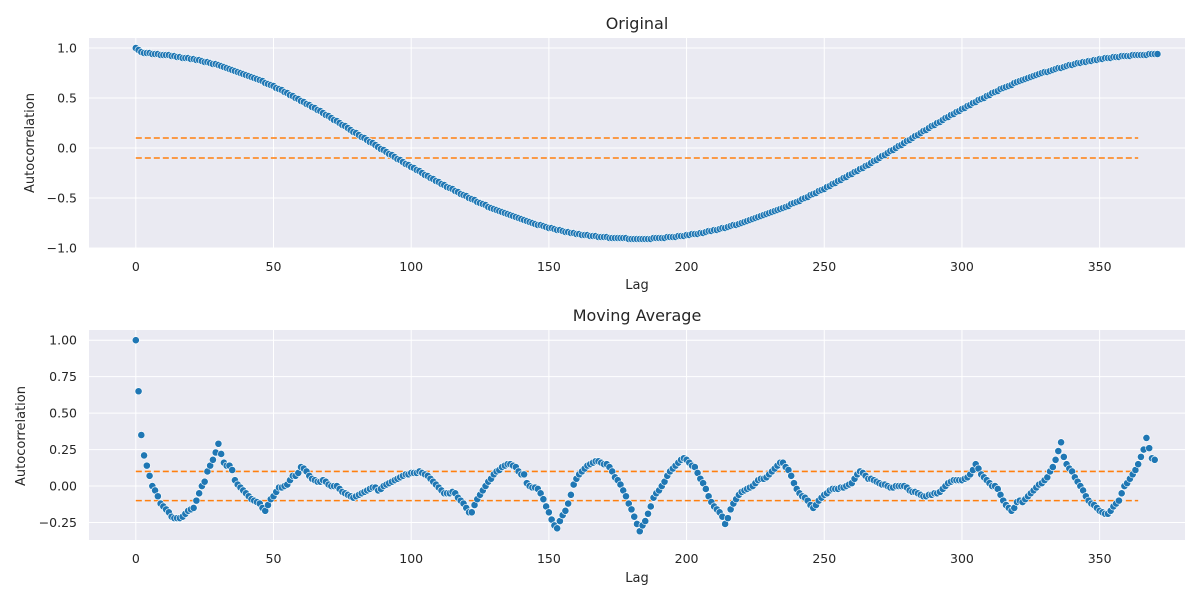  I want to click on y-tick-labels: −0.25 0.00 0.25 0.50 0.75 1.00, so click(58, 431).